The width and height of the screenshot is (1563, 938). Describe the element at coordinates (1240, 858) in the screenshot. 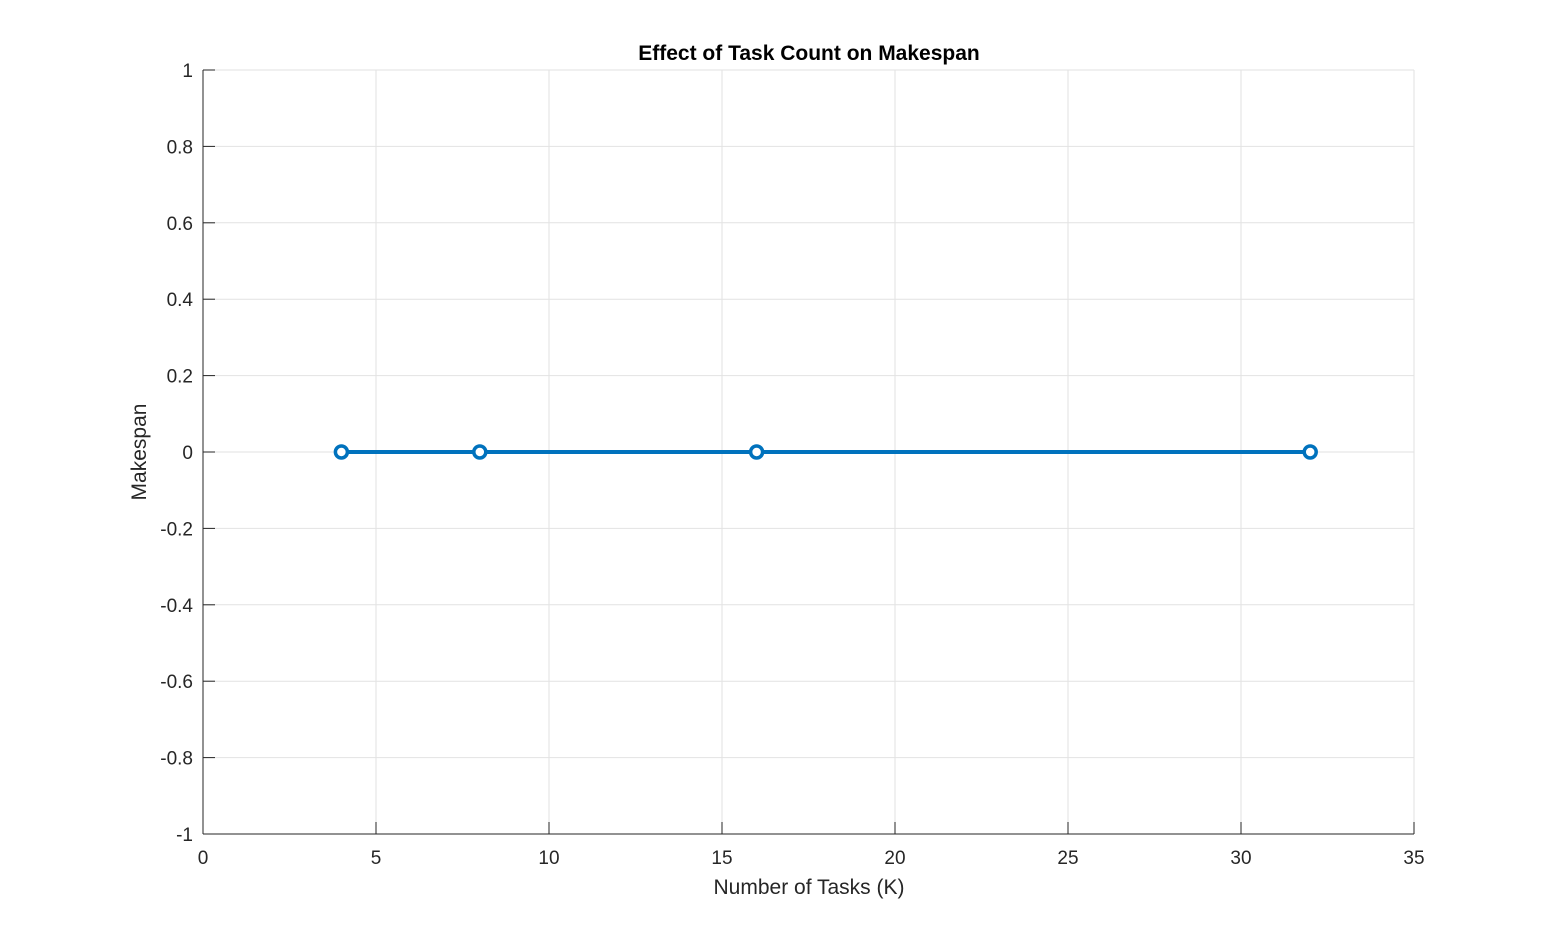

I see `x-tick-label: 30` at that location.